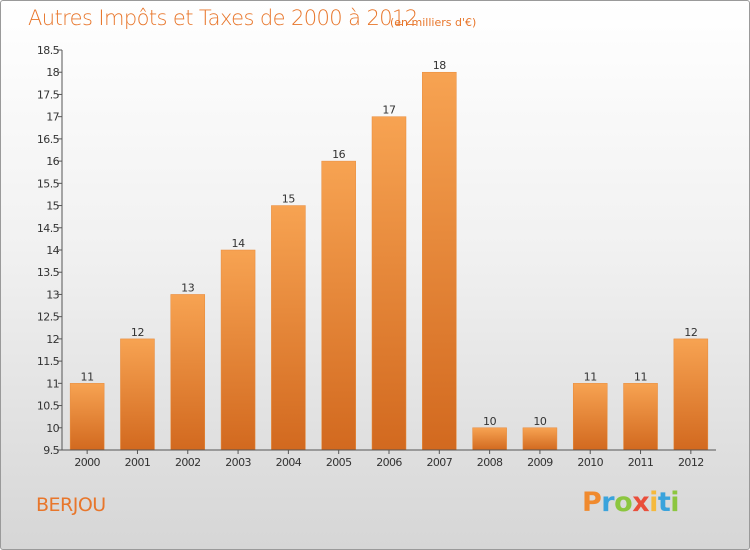 The height and width of the screenshot is (550, 750). Describe the element at coordinates (48, 272) in the screenshot. I see `y-tick-label: 13.5` at that location.